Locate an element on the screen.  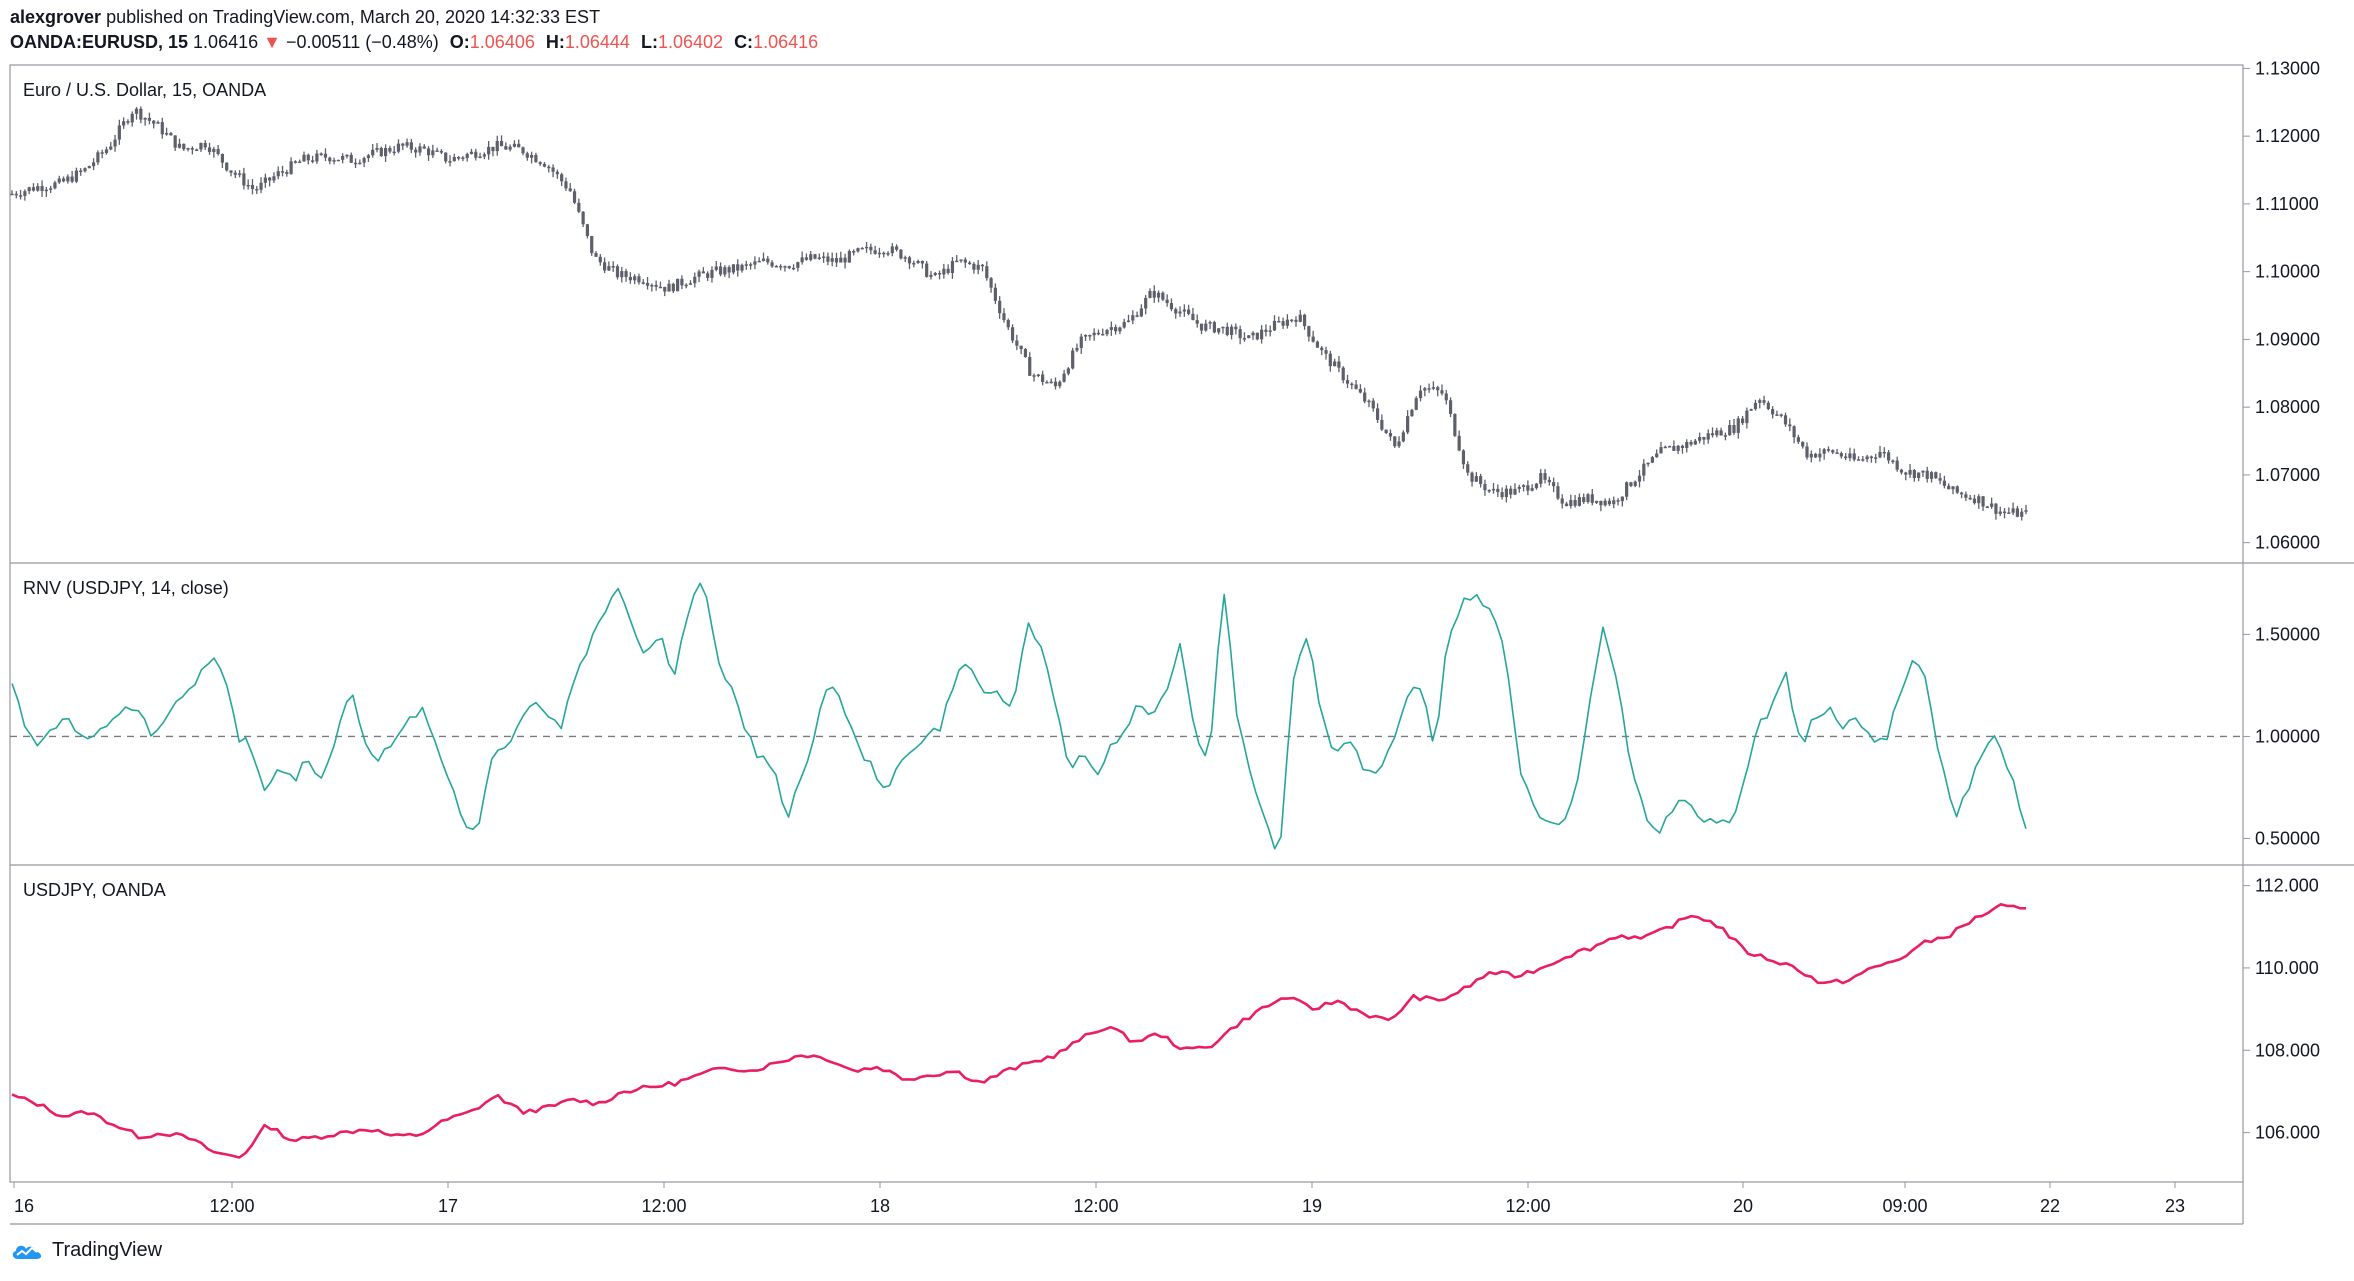
time-axis: 16 12:00 17 12:00 18 12:00 19 12:00 20 09:00 22 23 is located at coordinates (1099, 1199).